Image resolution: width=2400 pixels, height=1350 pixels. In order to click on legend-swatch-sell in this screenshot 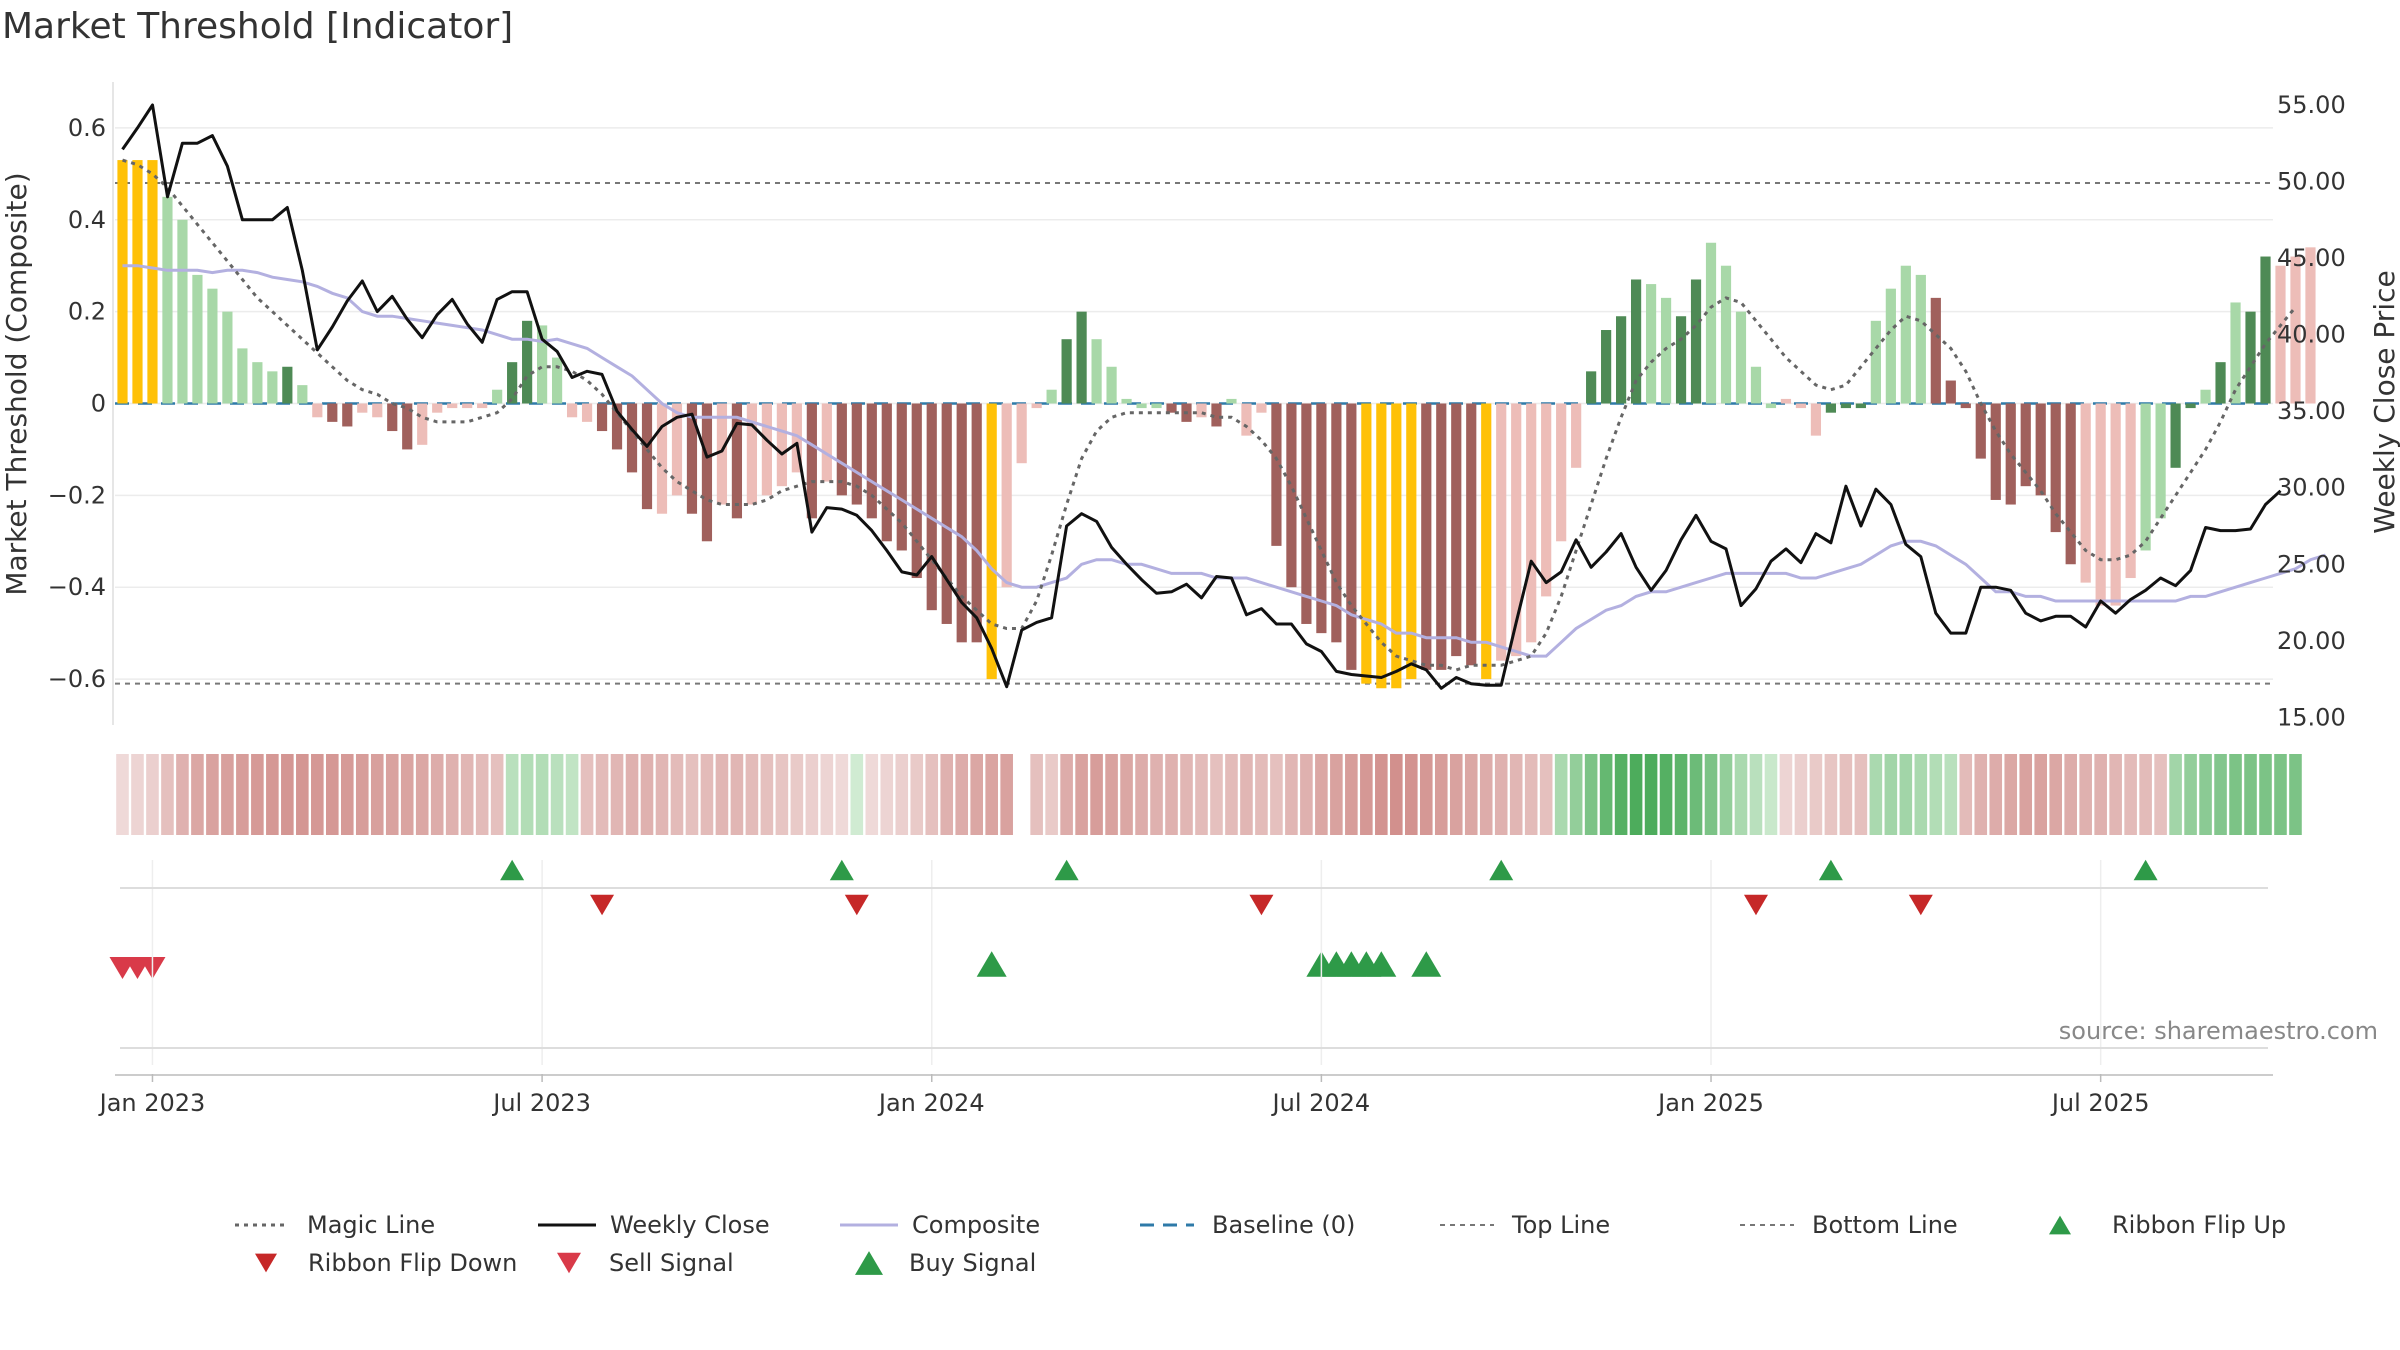, I will do `click(569, 1263)`.